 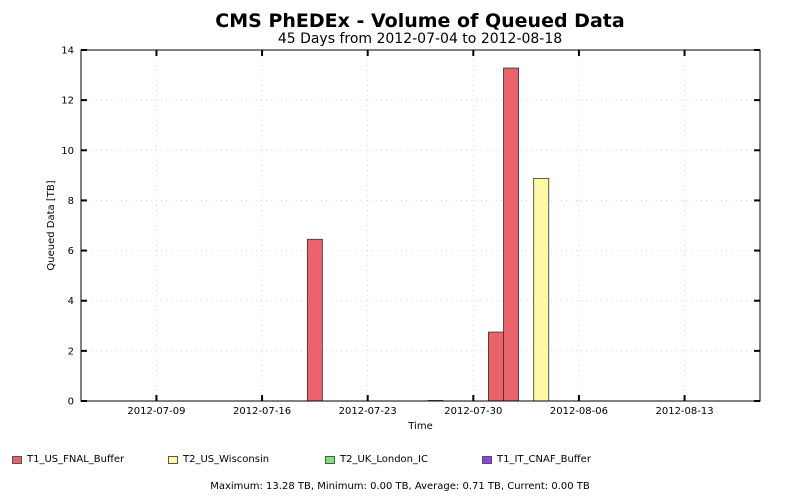 What do you see at coordinates (67, 151) in the screenshot?
I see `y-tick-label: 10` at bounding box center [67, 151].